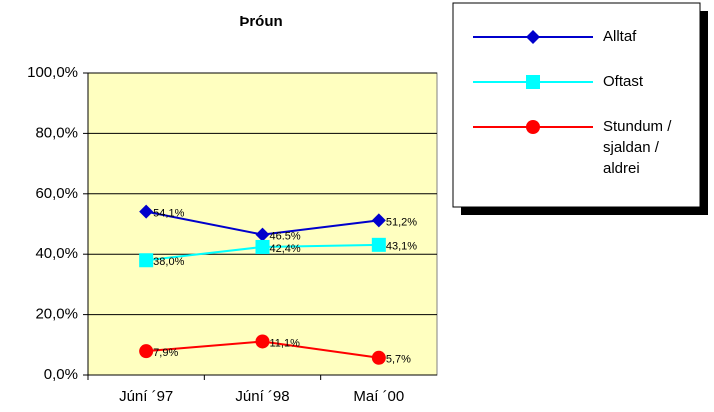 The height and width of the screenshot is (412, 714). Describe the element at coordinates (168, 214) in the screenshot. I see `data-label: 54,1%` at that location.